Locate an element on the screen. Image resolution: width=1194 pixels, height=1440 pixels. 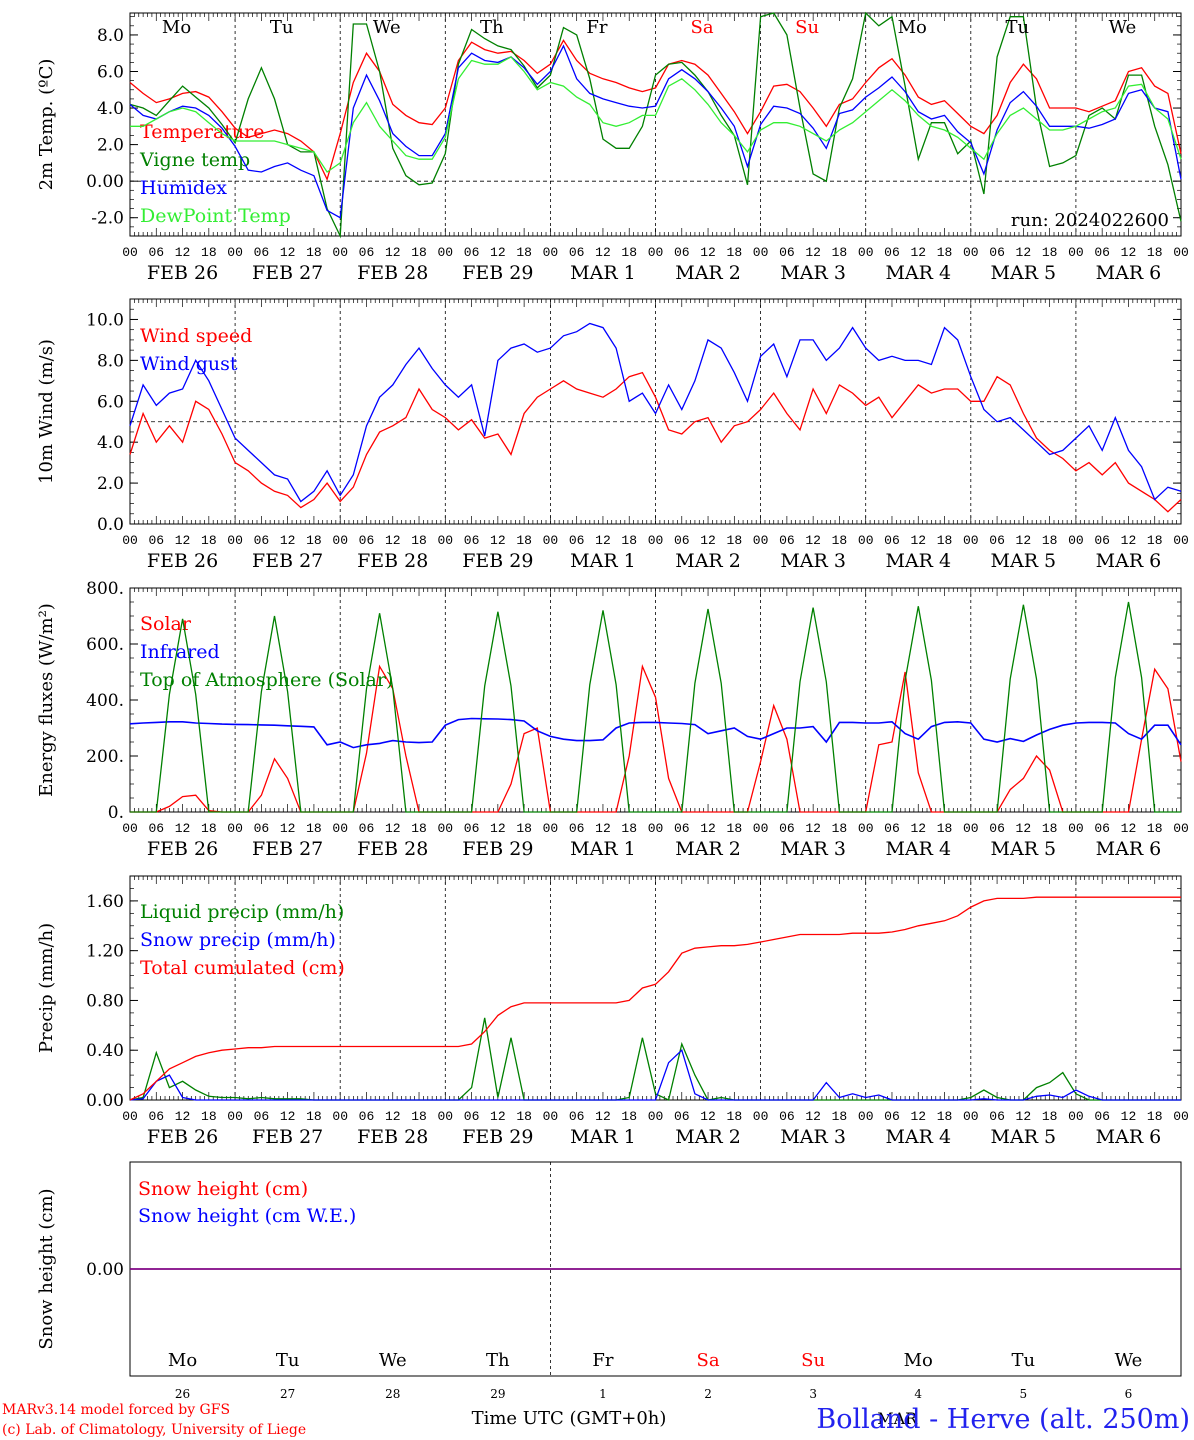
day-number: 2 is located at coordinates (708, 1394).